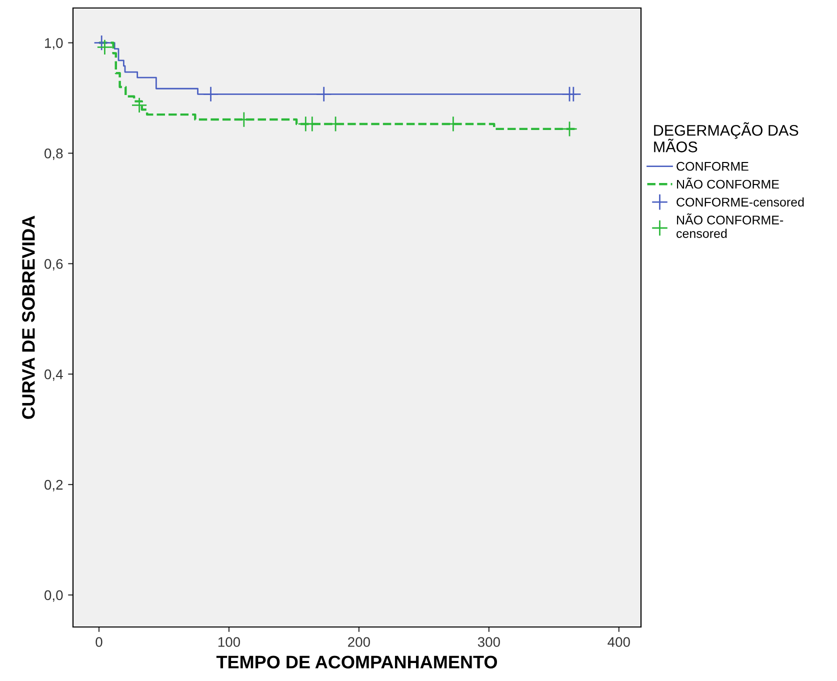 The height and width of the screenshot is (681, 837). I want to click on x-axis-title: TEMPO DE ACOMPANHAMENTO, so click(357, 662).